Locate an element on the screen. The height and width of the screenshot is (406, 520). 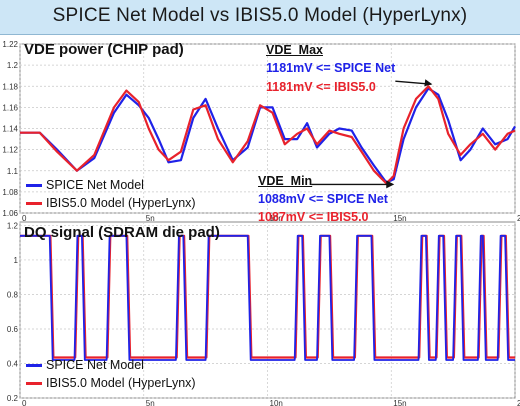
y-tick-label: 1.12 is located at coordinates (10, 150).